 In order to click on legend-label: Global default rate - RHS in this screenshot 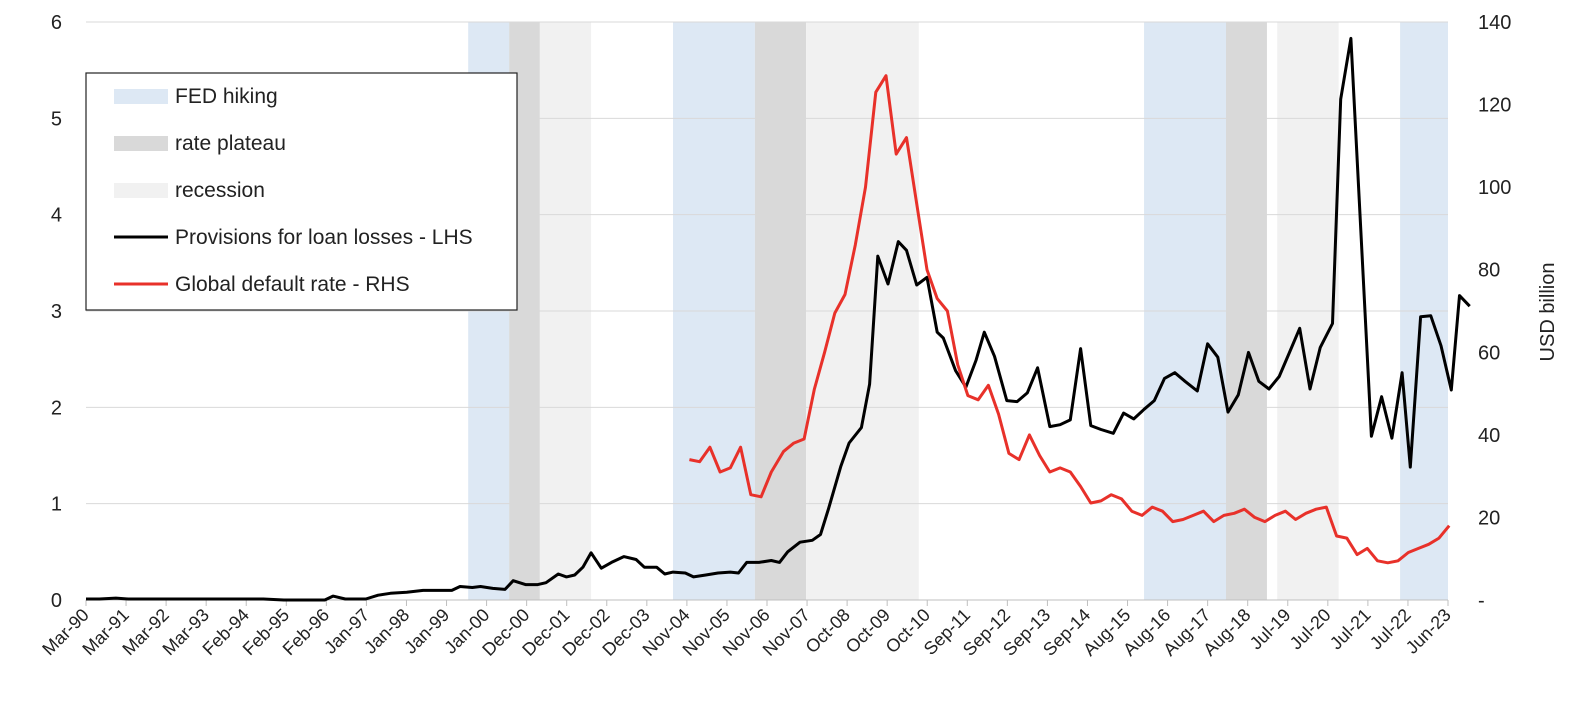, I will do `click(292, 284)`.